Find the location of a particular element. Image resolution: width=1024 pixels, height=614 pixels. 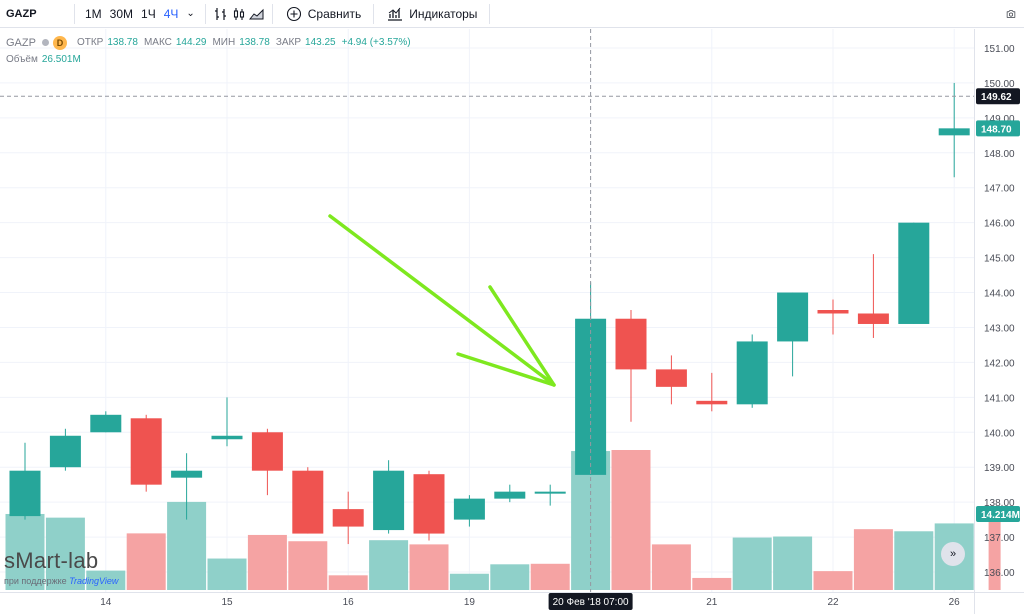

compare-button: Сравнить is located at coordinates (323, 14).